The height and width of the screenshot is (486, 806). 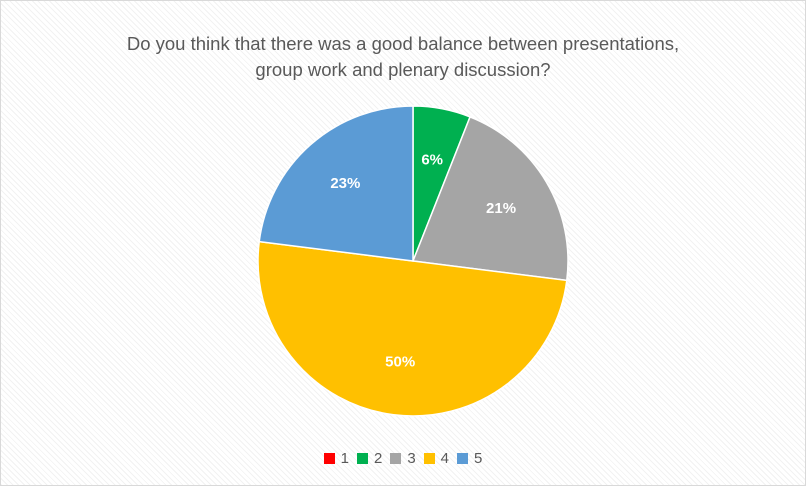 What do you see at coordinates (501, 208) in the screenshot?
I see `data-label-3: 21%` at bounding box center [501, 208].